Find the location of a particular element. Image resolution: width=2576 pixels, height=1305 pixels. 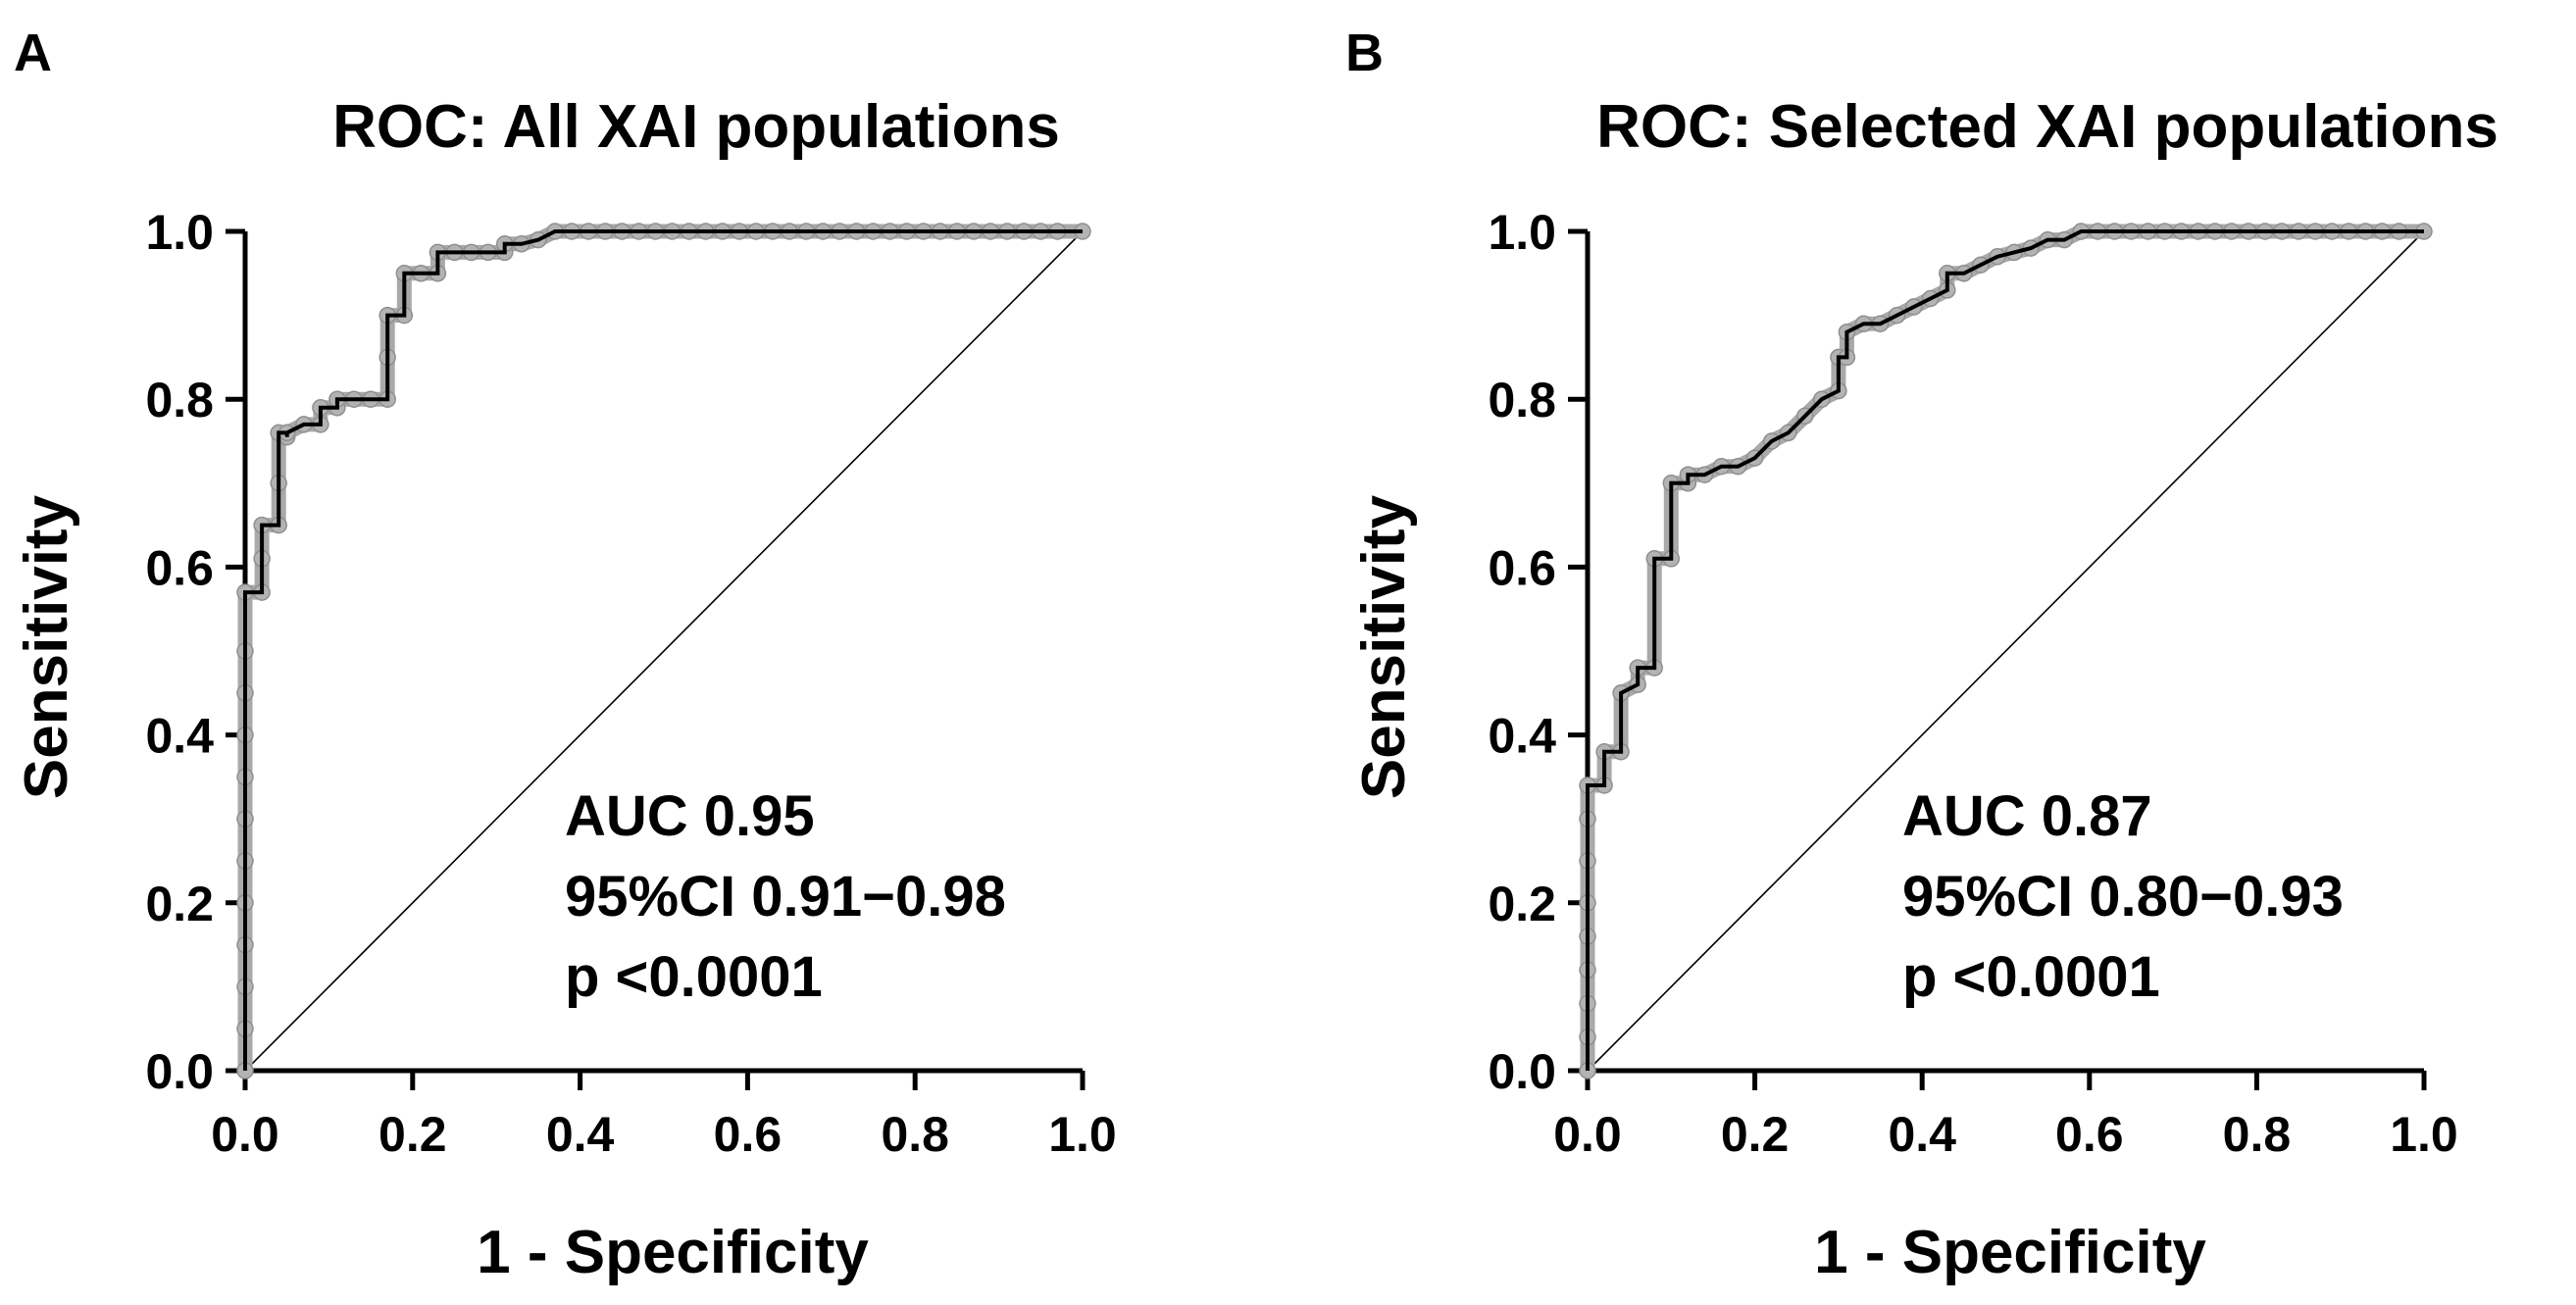

panel-a-title: ROC: All XAI populations is located at coordinates (696, 127).